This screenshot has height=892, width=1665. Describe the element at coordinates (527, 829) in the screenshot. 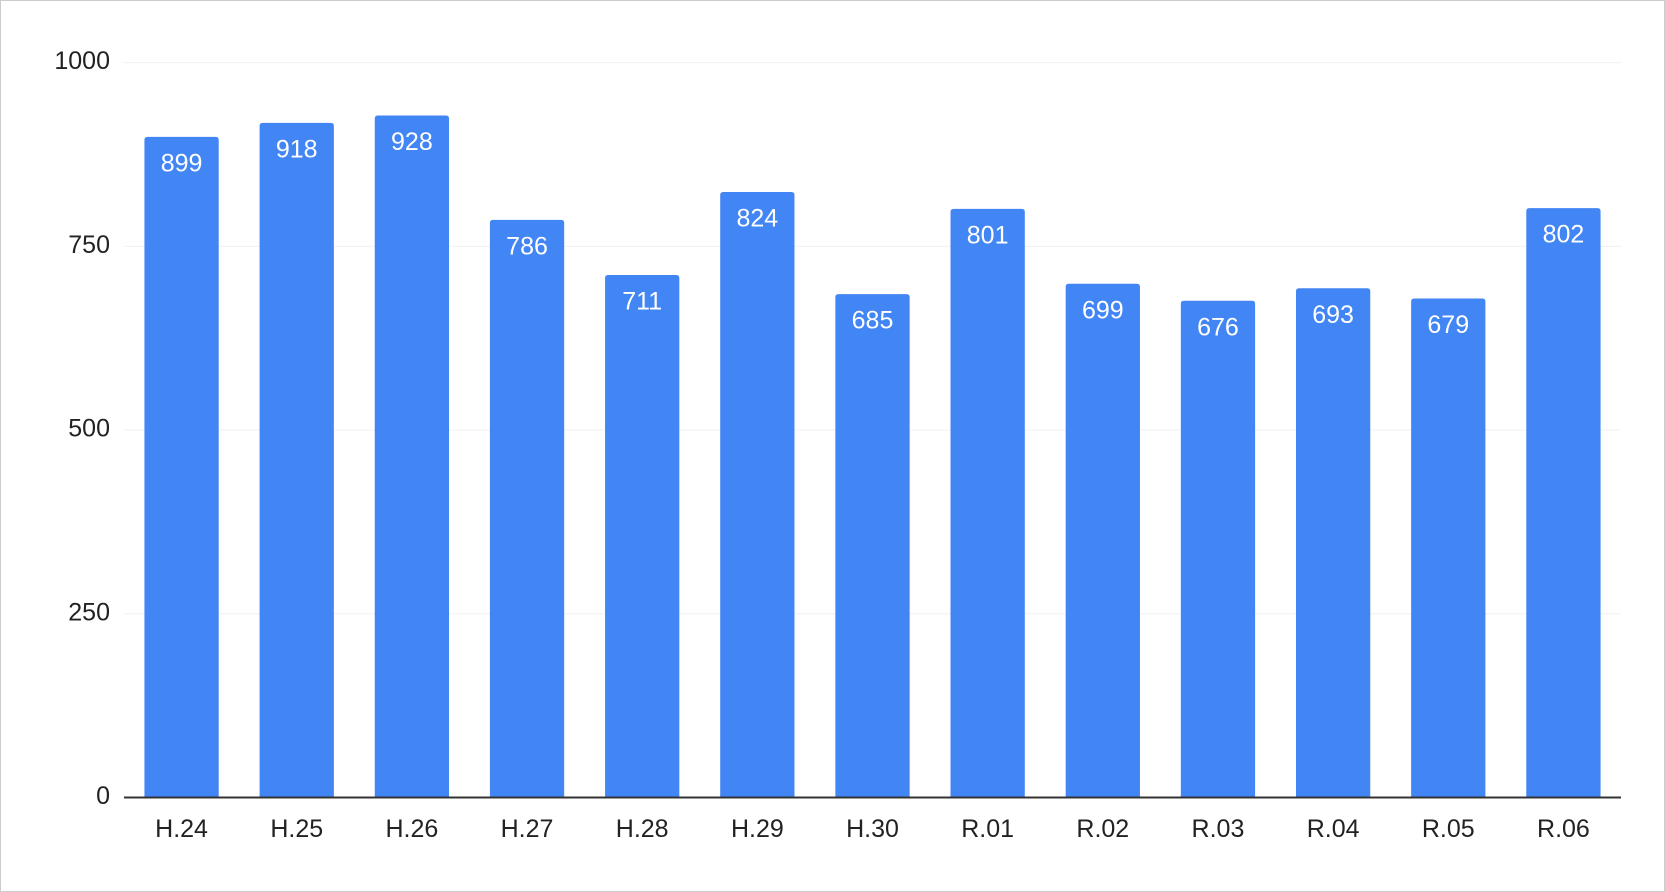

I see `x-tick-label: H.27` at that location.